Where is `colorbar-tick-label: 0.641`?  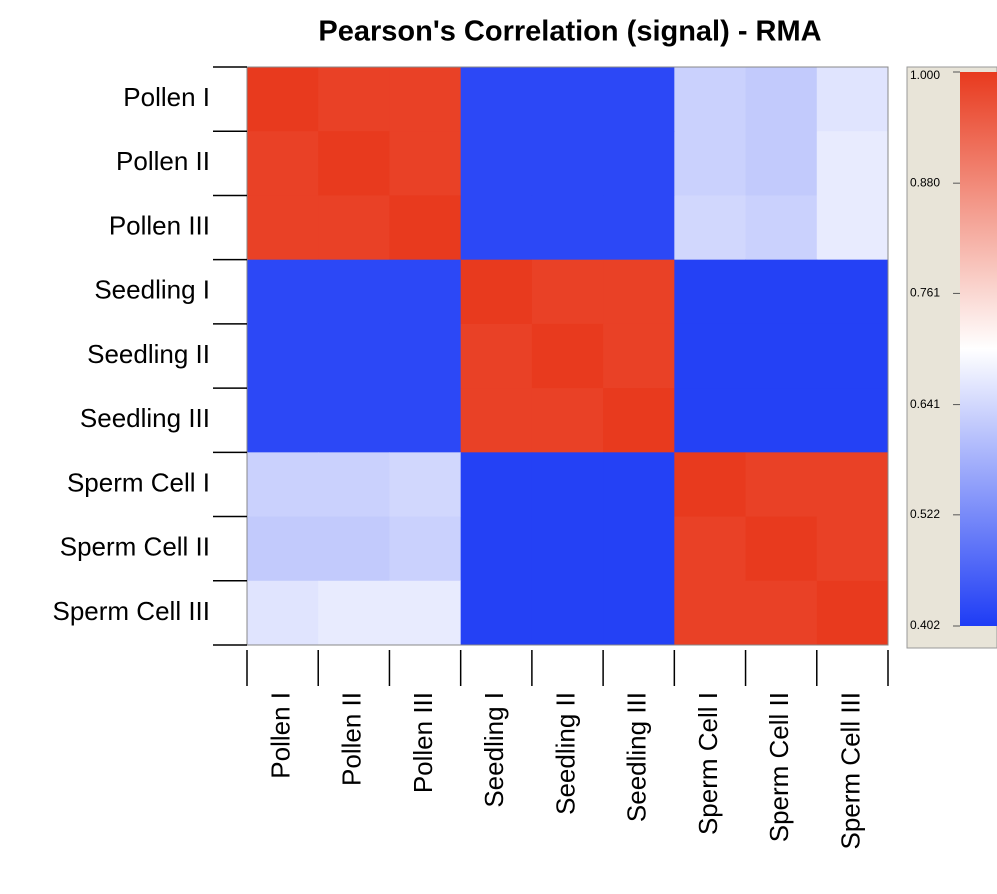
colorbar-tick-label: 0.641 is located at coordinates (925, 404).